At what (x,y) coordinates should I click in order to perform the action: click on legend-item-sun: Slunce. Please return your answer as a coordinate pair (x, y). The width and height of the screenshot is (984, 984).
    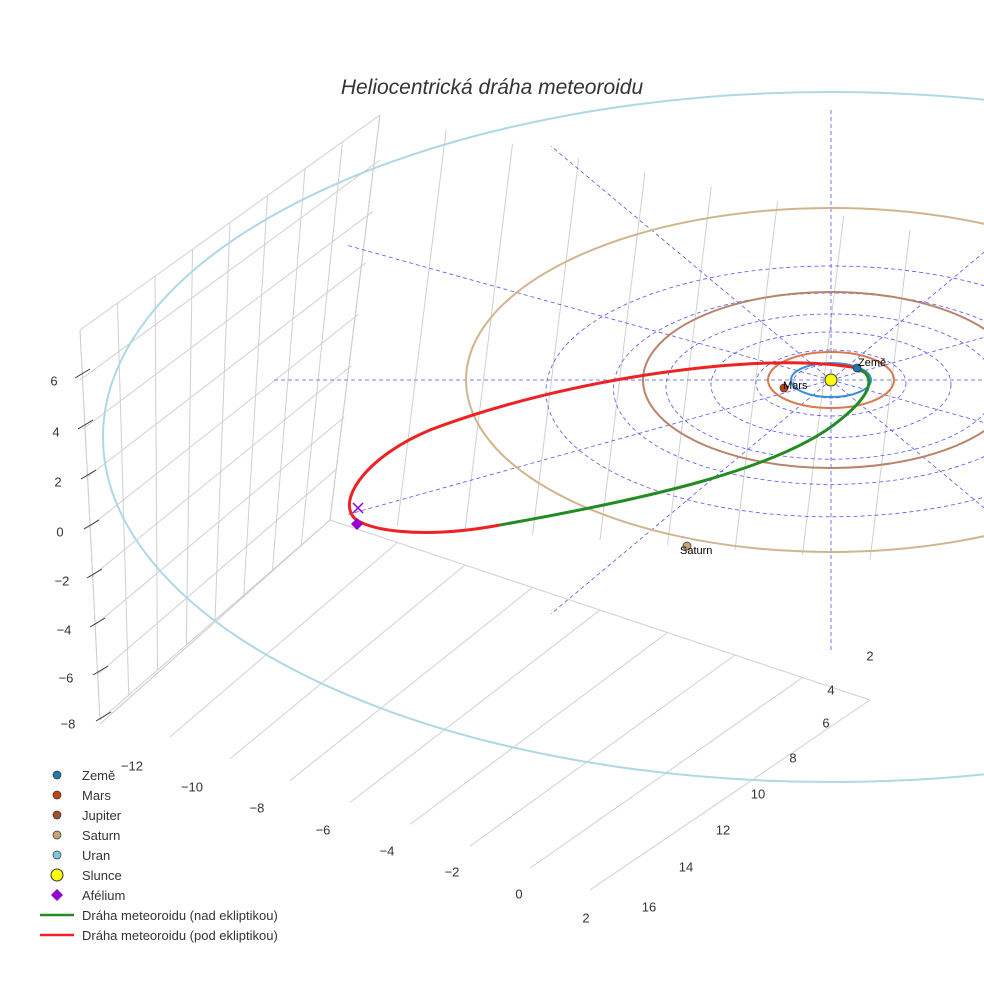
    Looking at the image, I should click on (157, 875).